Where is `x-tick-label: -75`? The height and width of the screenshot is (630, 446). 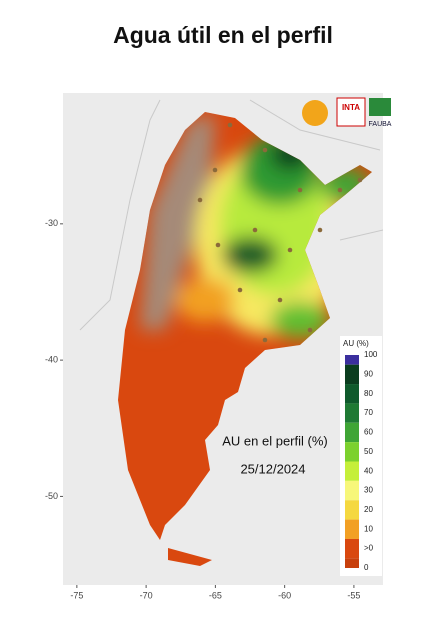 x-tick-label: -75 is located at coordinates (76, 595).